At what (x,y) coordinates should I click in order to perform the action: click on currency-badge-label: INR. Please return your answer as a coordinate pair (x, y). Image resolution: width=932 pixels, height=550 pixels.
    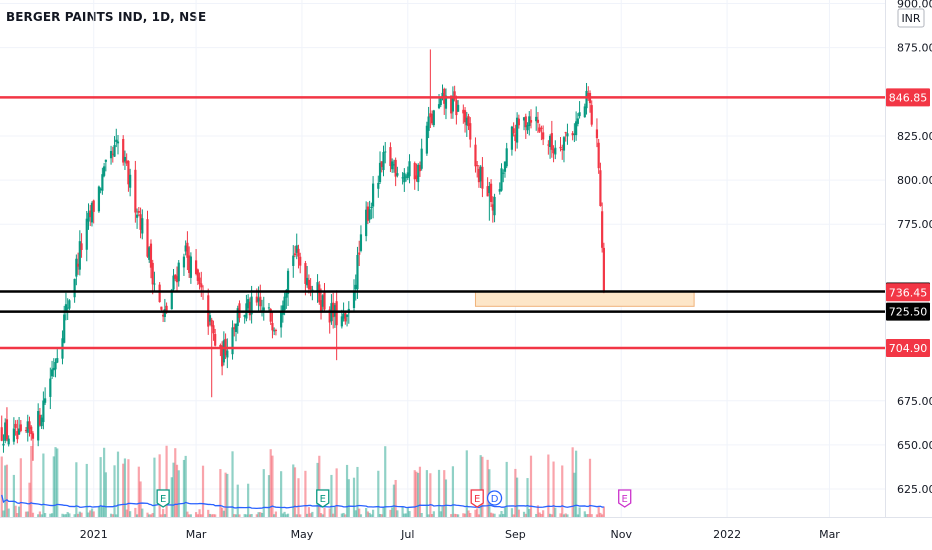
    Looking at the image, I should click on (910, 18).